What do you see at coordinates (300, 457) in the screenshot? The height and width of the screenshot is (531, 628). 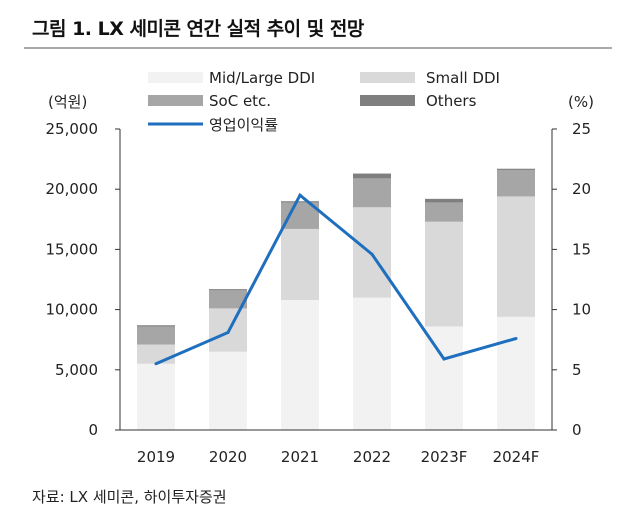 I see `x-tick-label: 2021` at bounding box center [300, 457].